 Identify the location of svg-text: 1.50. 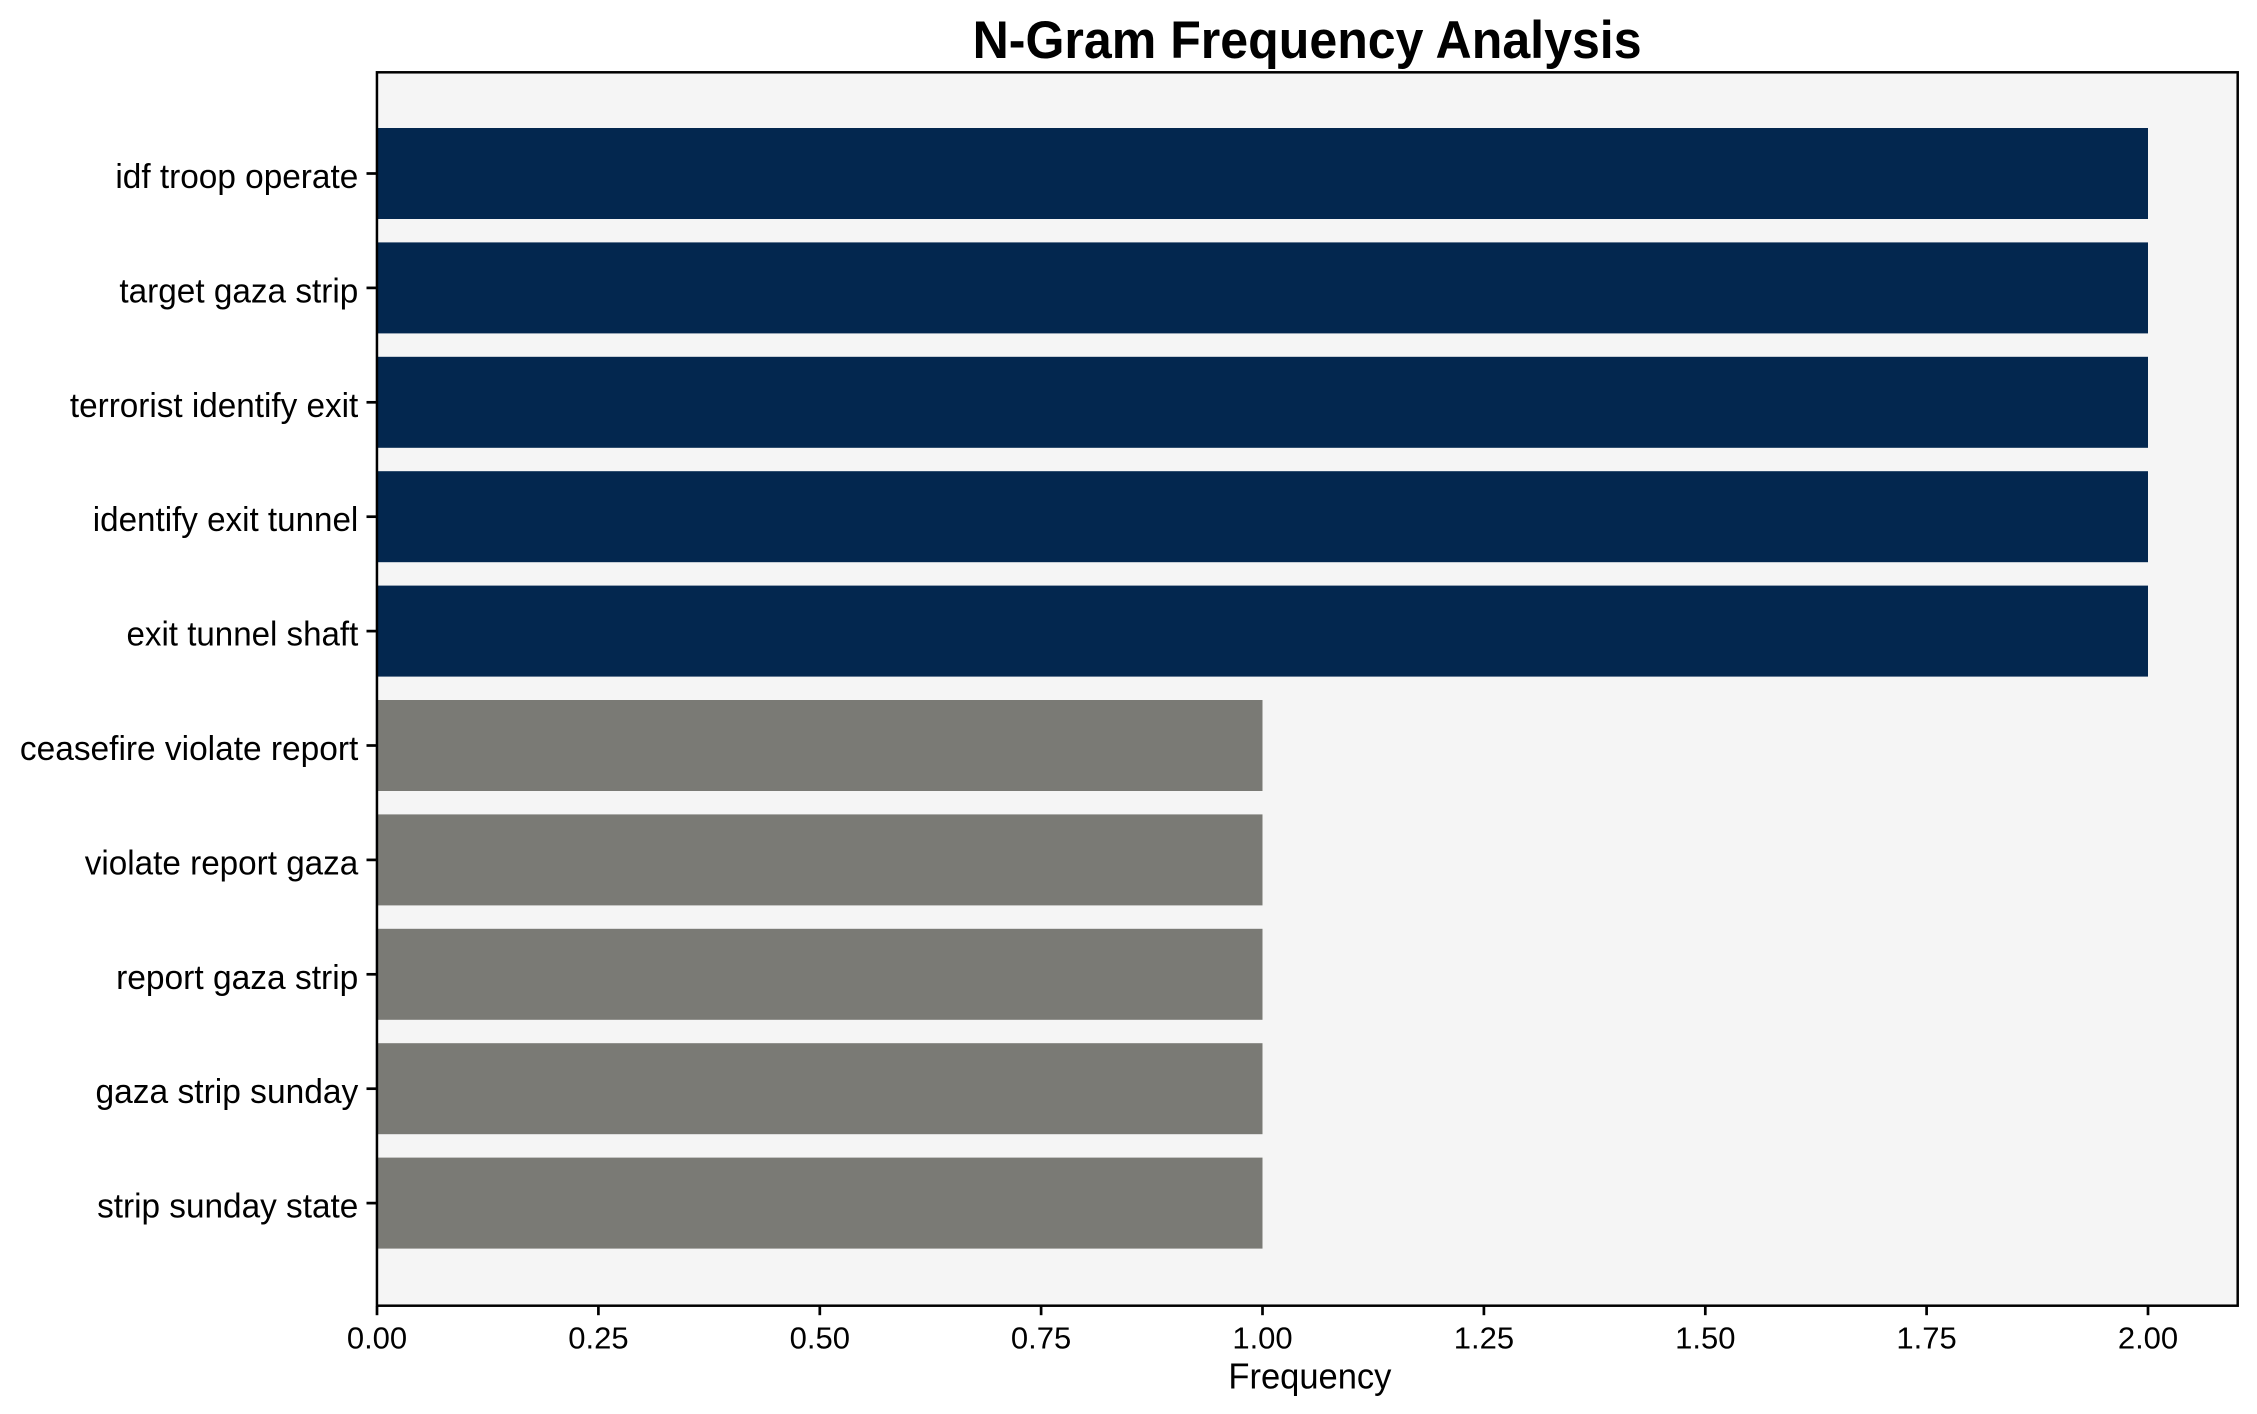
(1705, 1338).